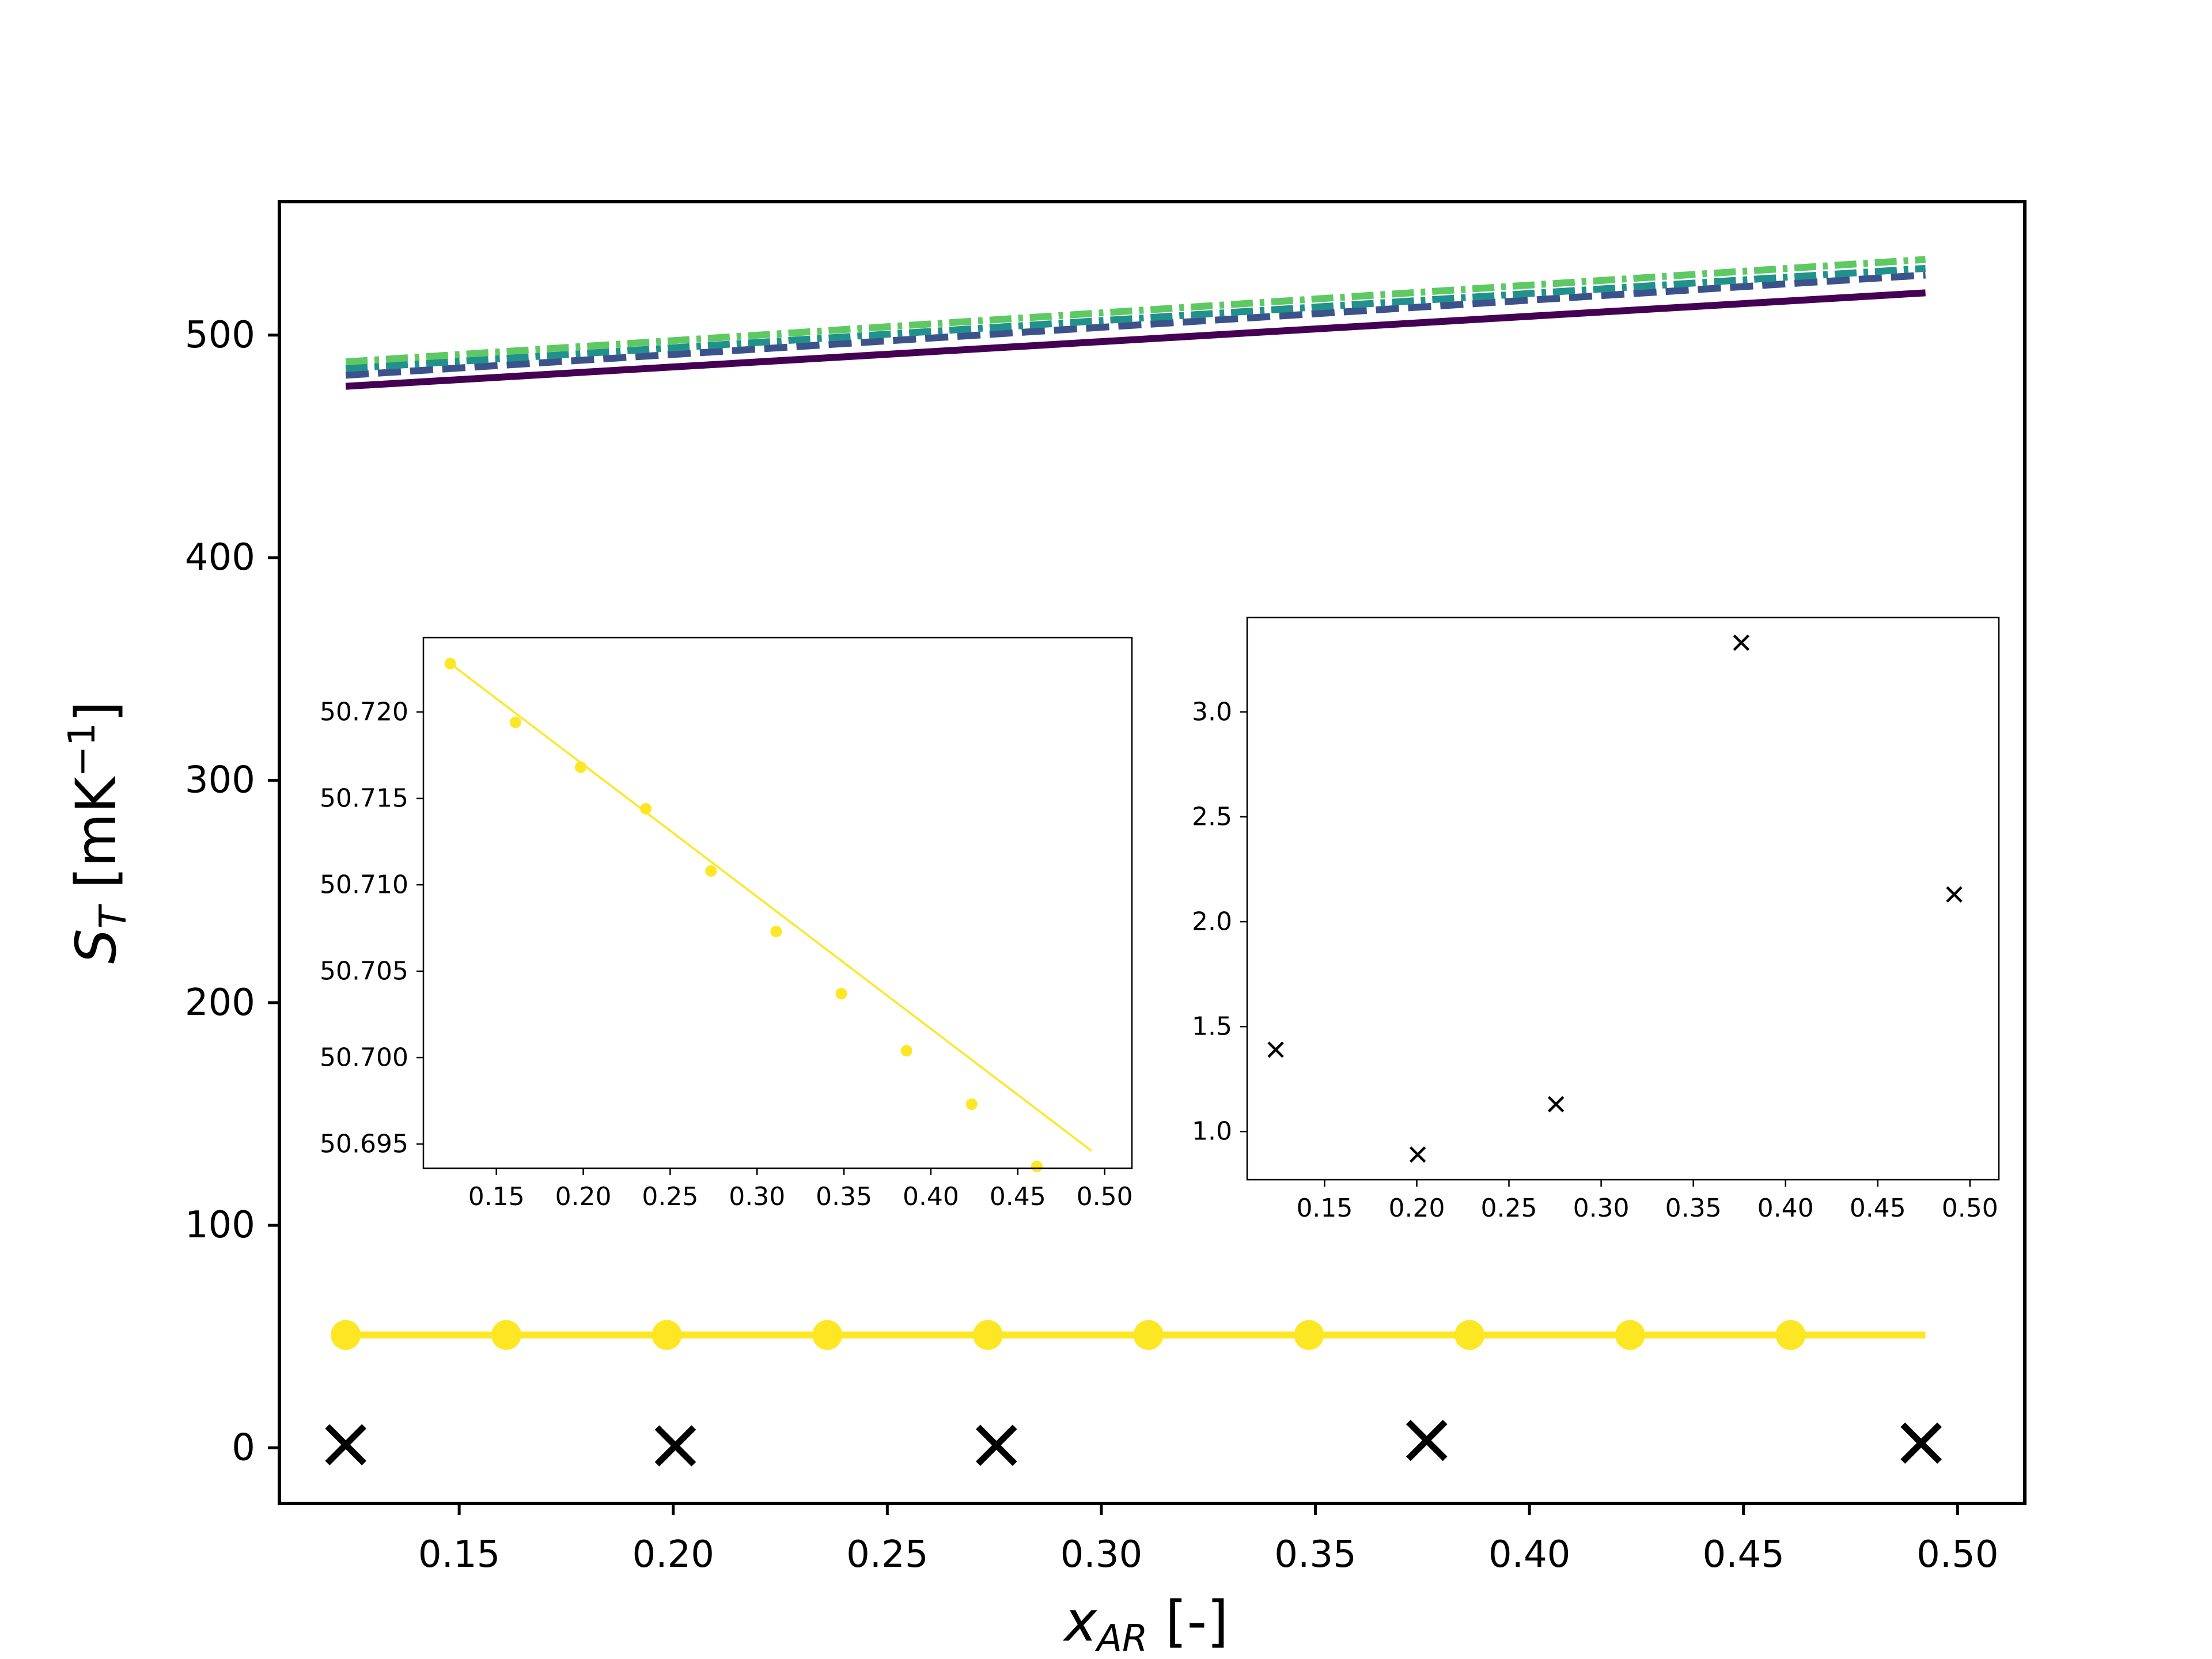  I want to click on y-axis-label: ST [mK−1], so click(98, 832).